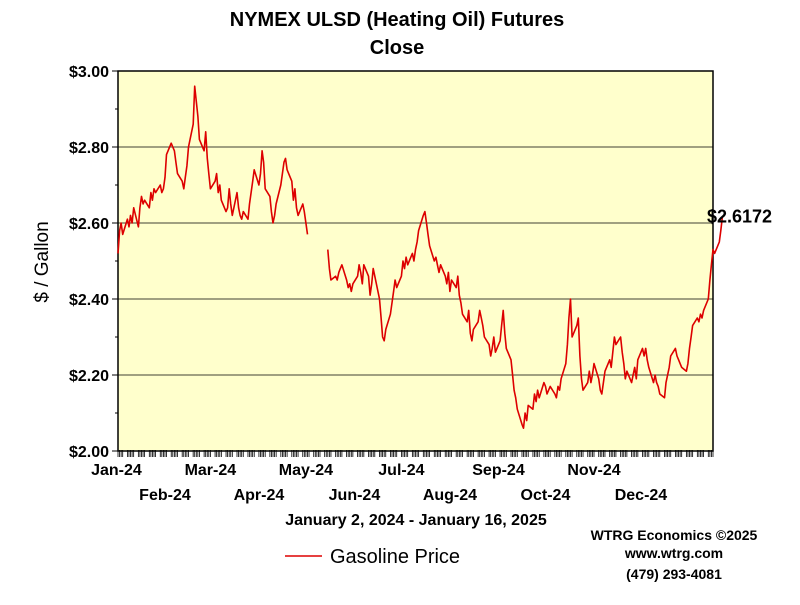 This screenshot has width=800, height=605. Describe the element at coordinates (211, 470) in the screenshot. I see `x-tick-label: Mar-24` at that location.